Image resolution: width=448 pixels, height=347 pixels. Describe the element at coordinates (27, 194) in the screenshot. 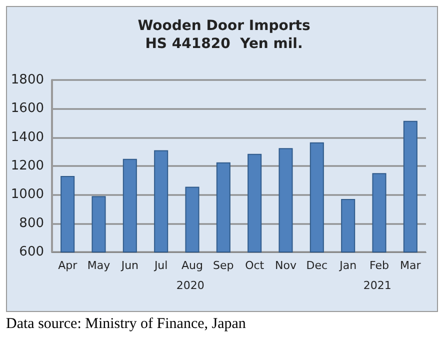

I see `y-tick-label: 1000` at that location.